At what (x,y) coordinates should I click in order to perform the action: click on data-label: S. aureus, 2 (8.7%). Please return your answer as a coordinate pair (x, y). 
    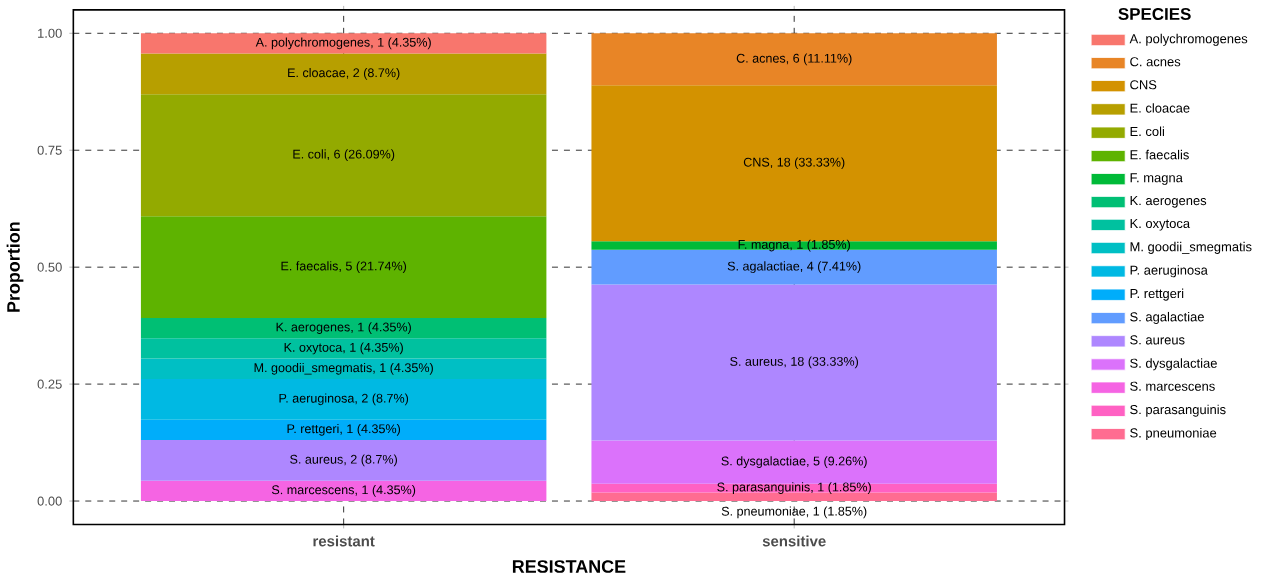
    Looking at the image, I should click on (343, 460).